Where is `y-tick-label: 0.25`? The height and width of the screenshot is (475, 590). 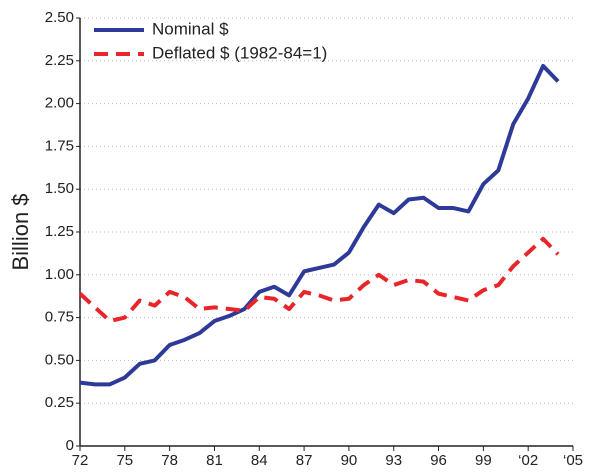 y-tick-label: 0.25 is located at coordinates (59, 402).